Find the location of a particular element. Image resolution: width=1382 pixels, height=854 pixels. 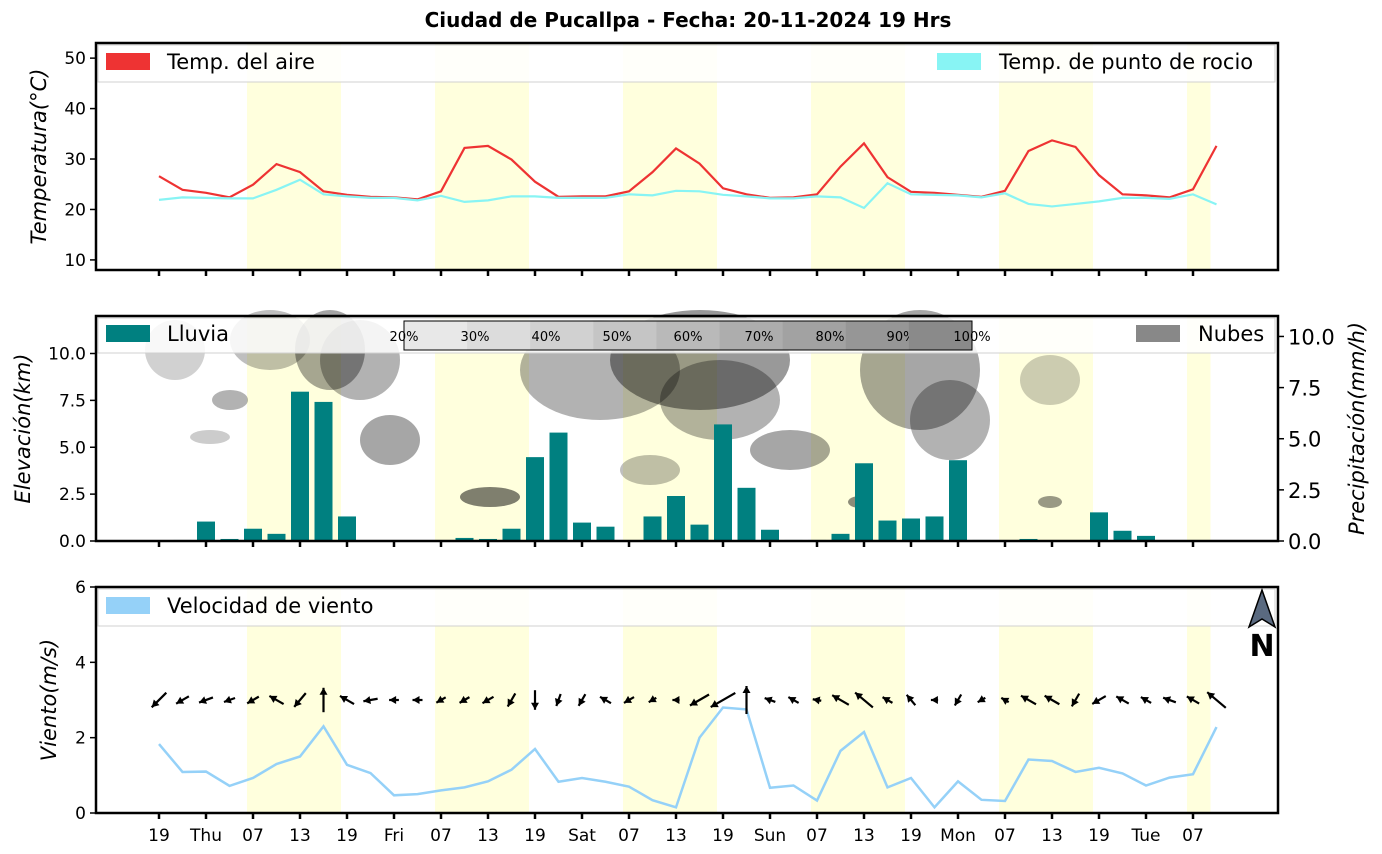

y-axis-label: Elevación(km) is located at coordinates (23, 429).